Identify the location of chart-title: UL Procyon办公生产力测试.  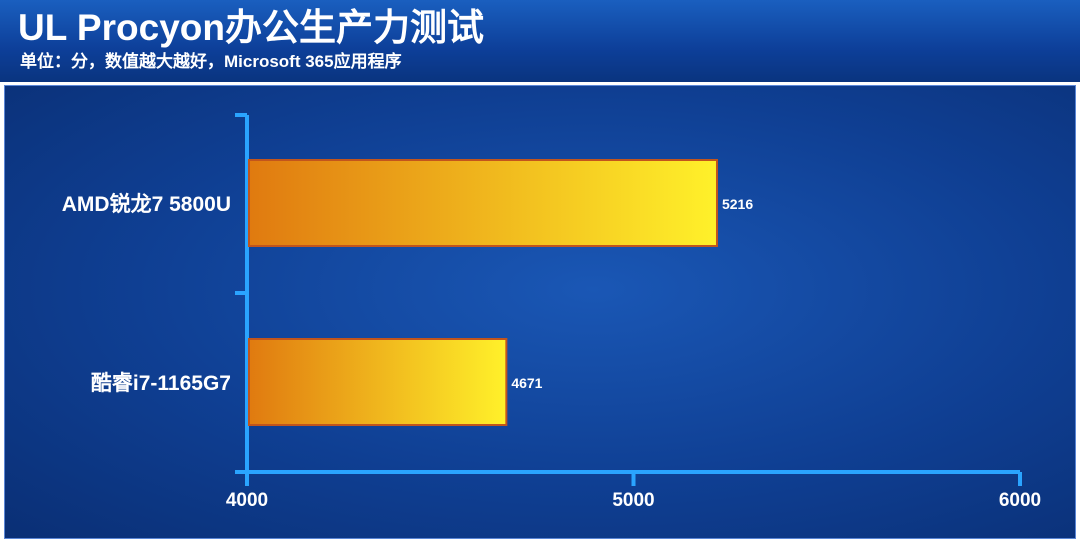
(251, 27).